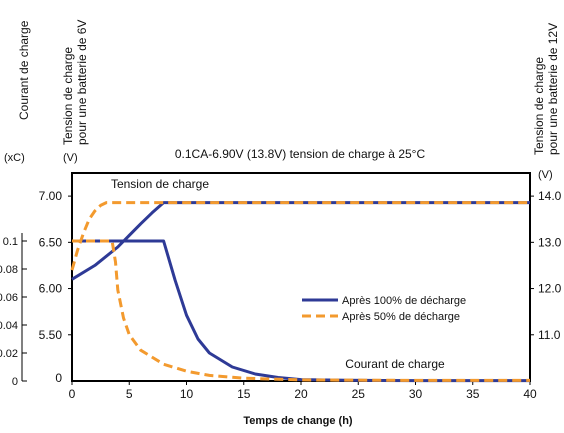  Describe the element at coordinates (298, 421) in the screenshot. I see `x-axis-label: Temps de change (h)` at that location.